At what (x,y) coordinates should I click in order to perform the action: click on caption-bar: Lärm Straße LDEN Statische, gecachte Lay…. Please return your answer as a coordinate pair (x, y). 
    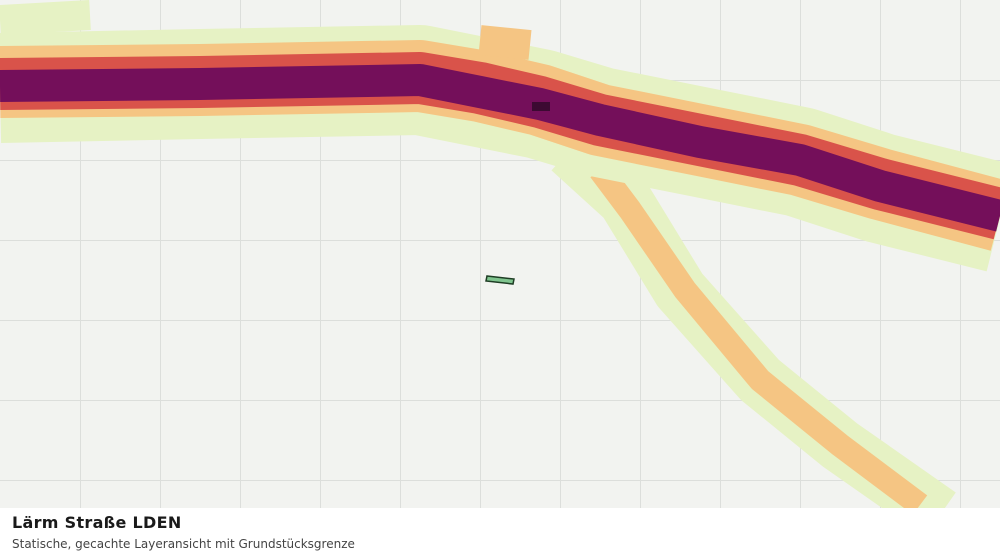
    Looking at the image, I should click on (500, 534).